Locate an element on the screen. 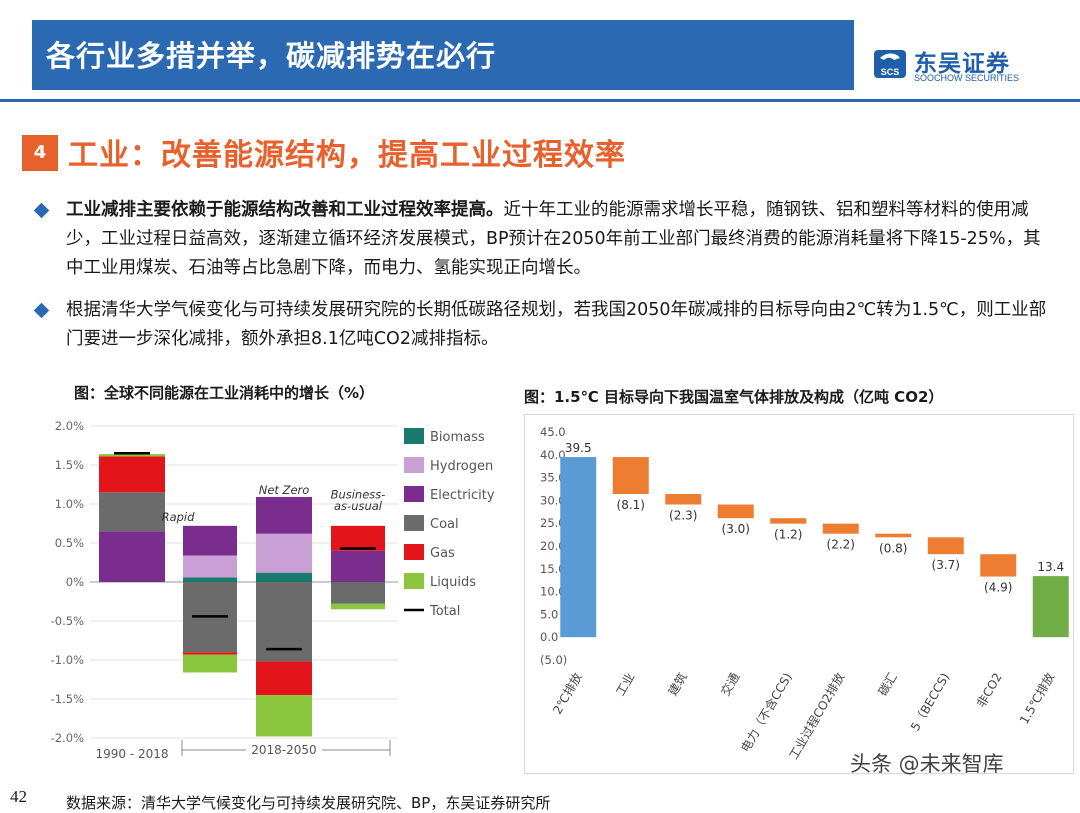 The width and height of the screenshot is (1080, 813). x-group-label: 1990 - 2018 is located at coordinates (131, 754).